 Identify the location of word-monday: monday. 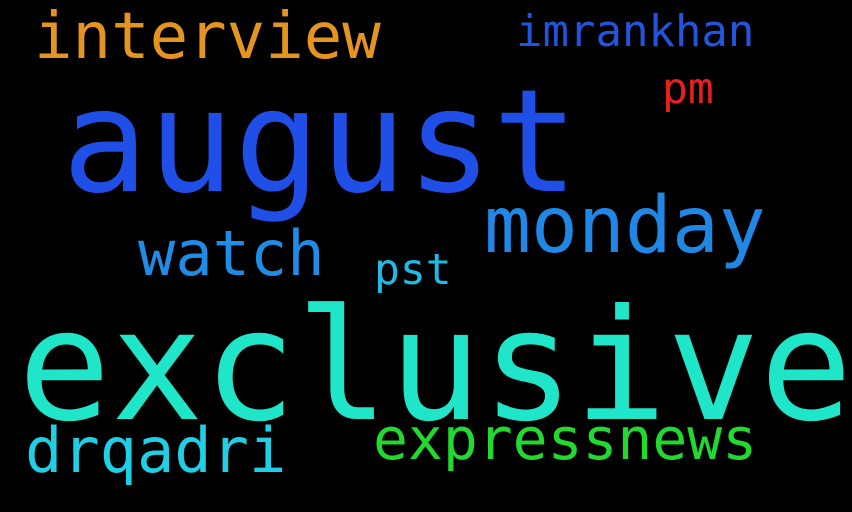
(625, 226).